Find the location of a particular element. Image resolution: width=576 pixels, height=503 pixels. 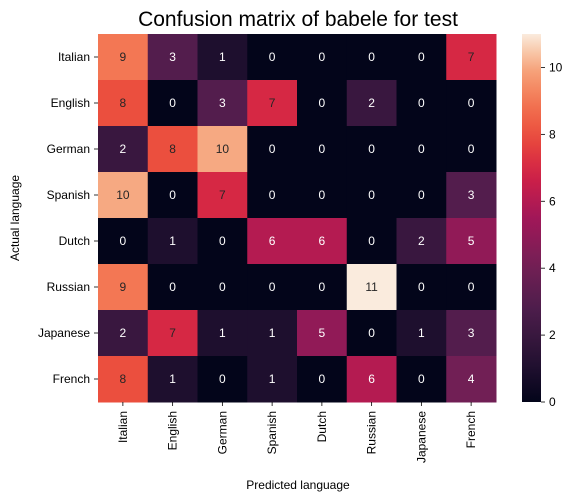

y-tick-label: Japanese is located at coordinates (64, 333).